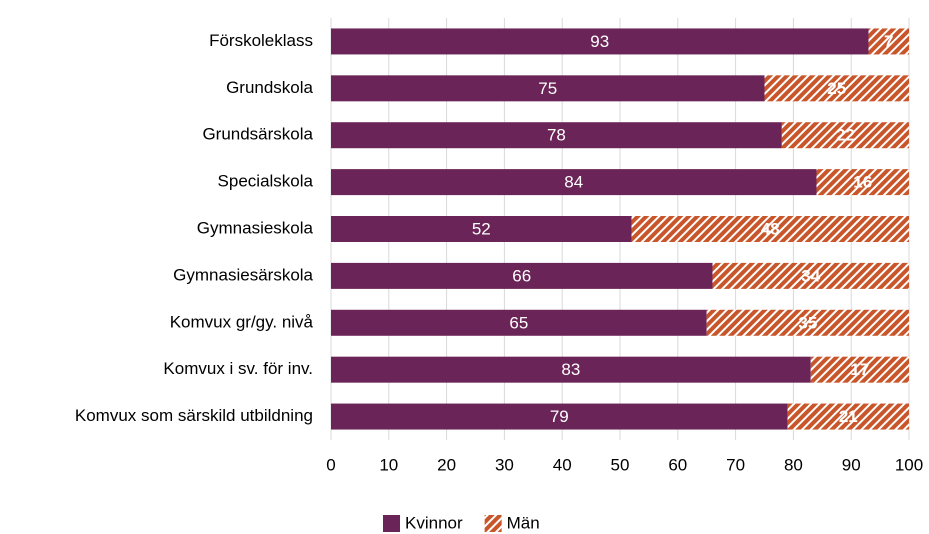 This screenshot has height=534, width=929. Describe the element at coordinates (330, 464) in the screenshot. I see `x-tick-label: 0` at that location.